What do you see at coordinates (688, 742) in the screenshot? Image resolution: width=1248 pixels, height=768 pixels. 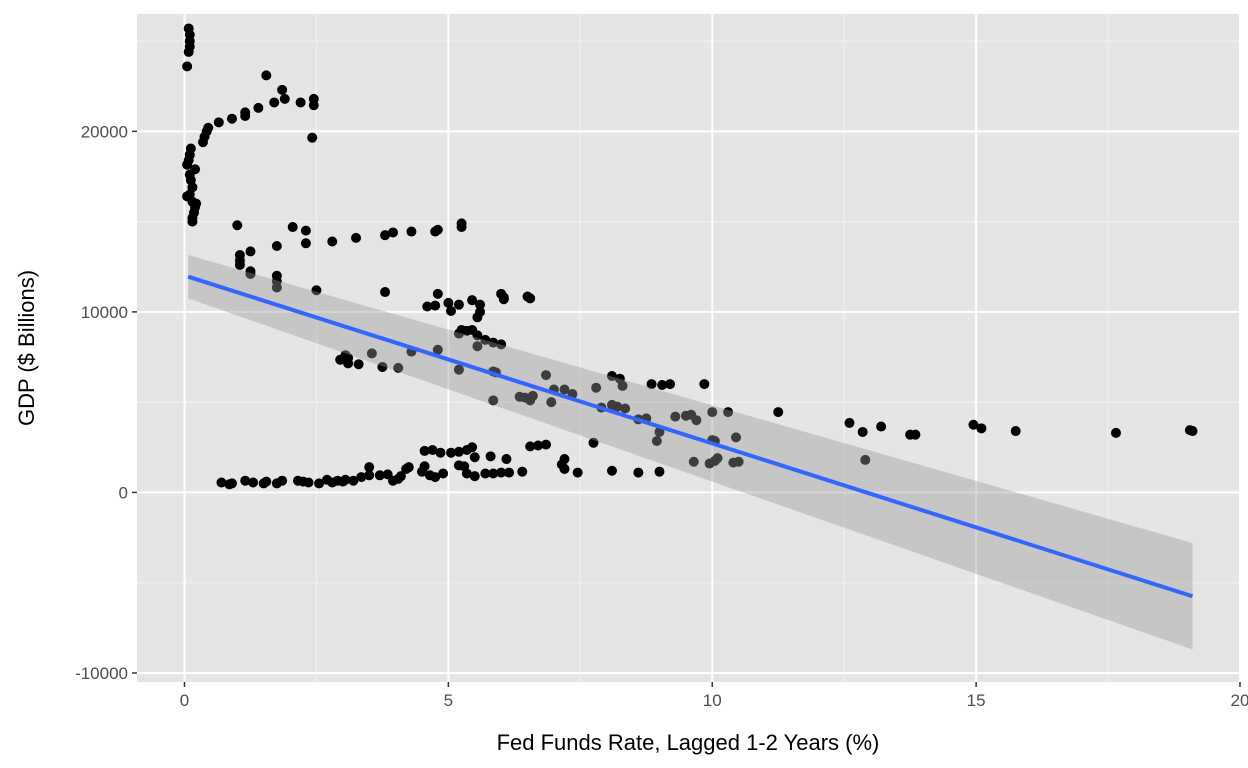 I see `x-axis-title: Fed Funds Rate, Lagged 1-2 Years (%)` at bounding box center [688, 742].